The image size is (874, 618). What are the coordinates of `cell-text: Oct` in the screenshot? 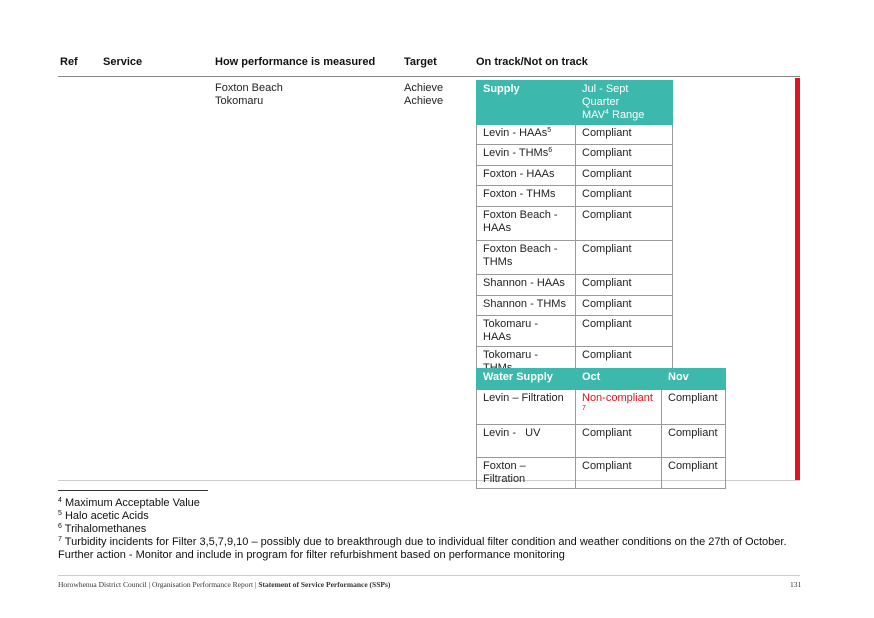 It's located at (591, 377).